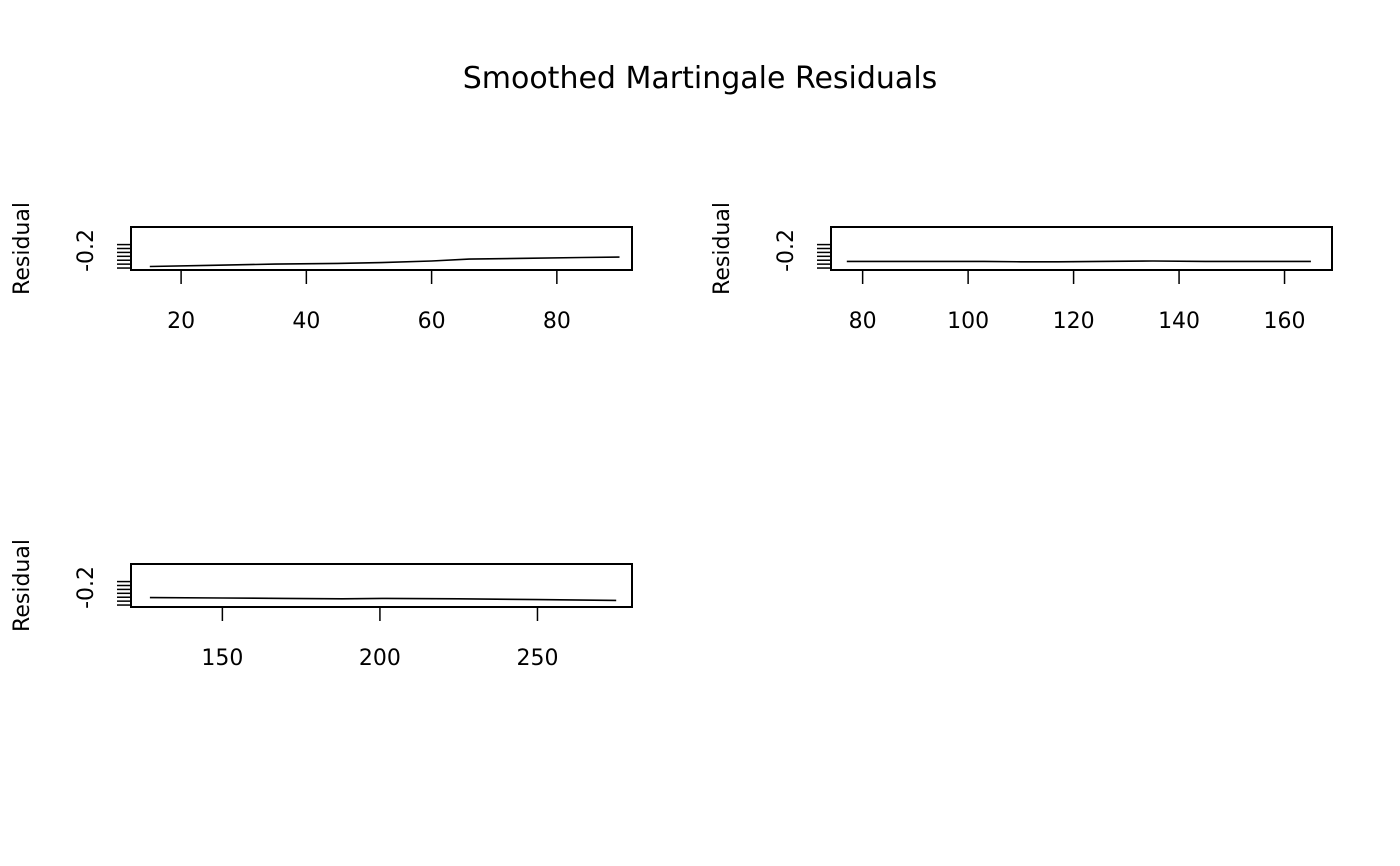 Image resolution: width=1400 pixels, height=866 pixels. Describe the element at coordinates (968, 321) in the screenshot. I see `x-tick-label: 100` at that location.